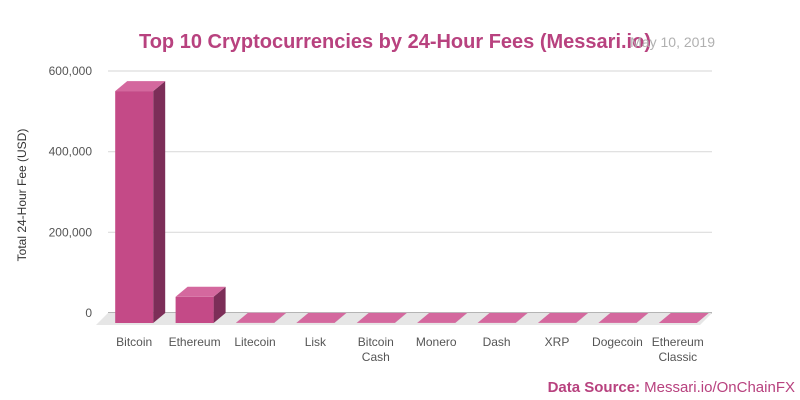  I want to click on y-tick-label: 0, so click(88, 313).